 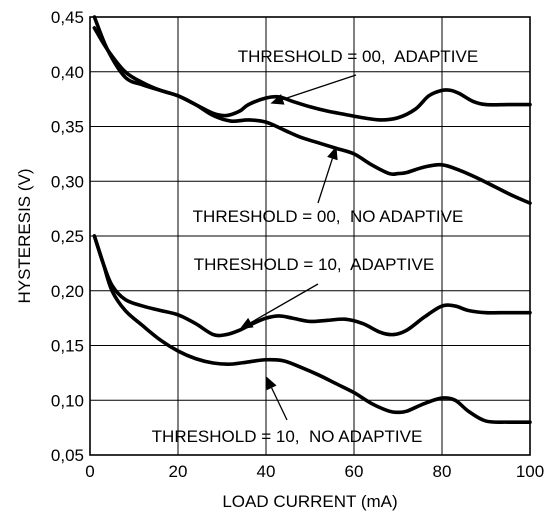 I want to click on x-tick-label: 40, so click(x=266, y=471).